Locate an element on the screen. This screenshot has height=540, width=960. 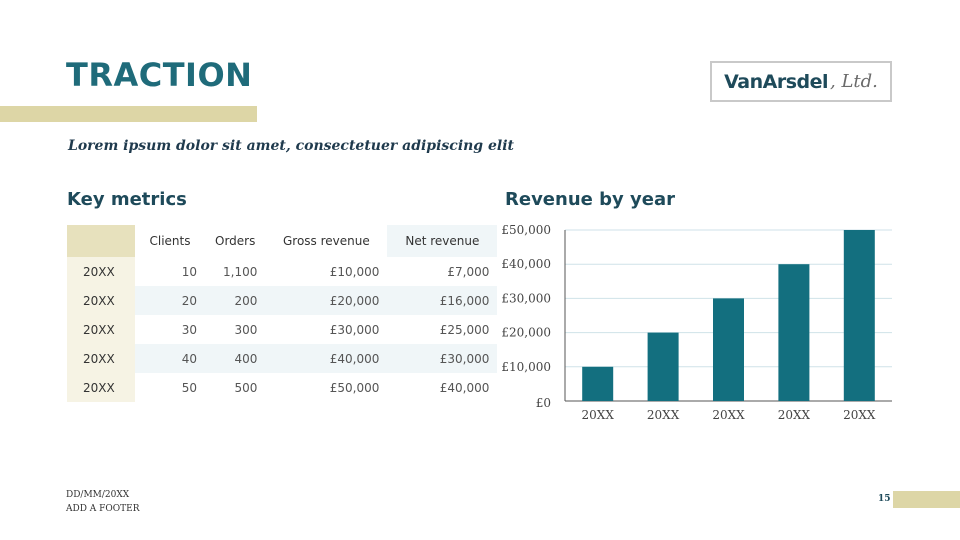
table-header-orders: Orders is located at coordinates (235, 241).